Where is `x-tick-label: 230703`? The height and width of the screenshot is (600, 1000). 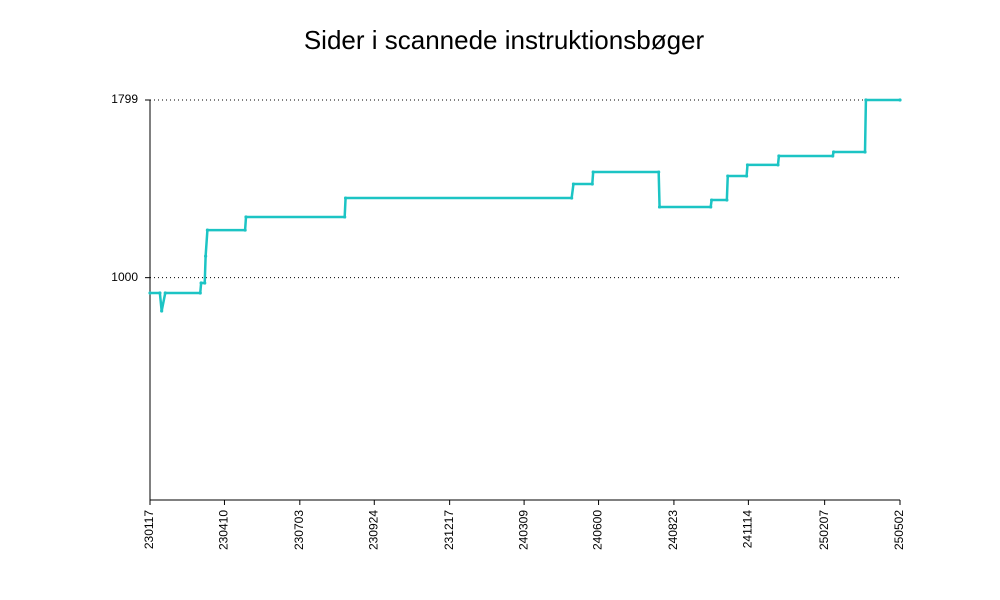 x-tick-label: 230703 is located at coordinates (299, 530).